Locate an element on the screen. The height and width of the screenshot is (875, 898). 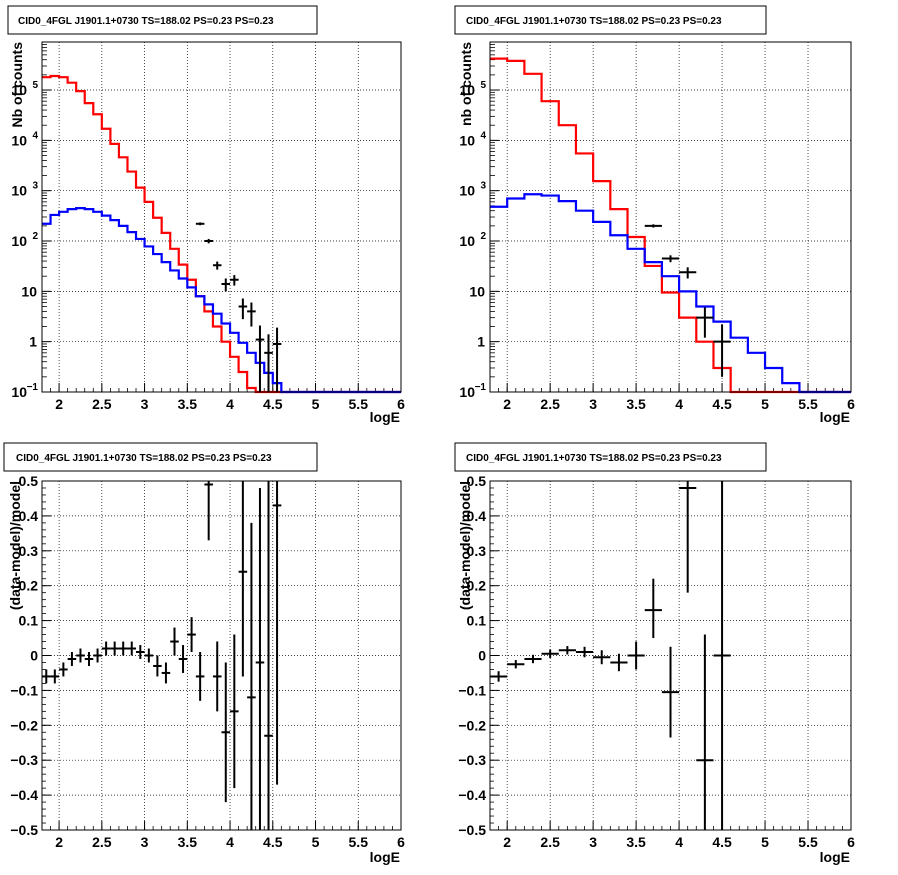
y-tick-label: −0.5 is located at coordinates (24, 830).